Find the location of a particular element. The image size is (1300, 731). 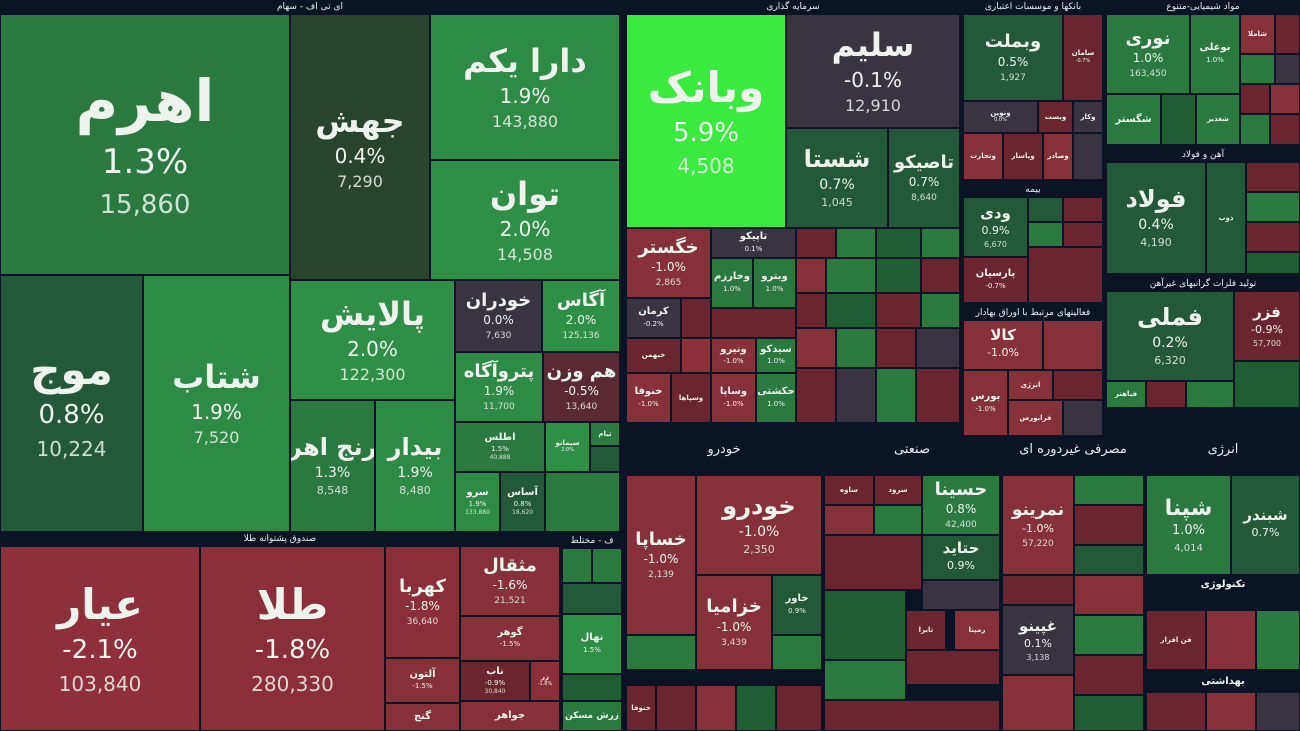

stock-tile: ناب -0.9% 30,840 is located at coordinates (495, 681).